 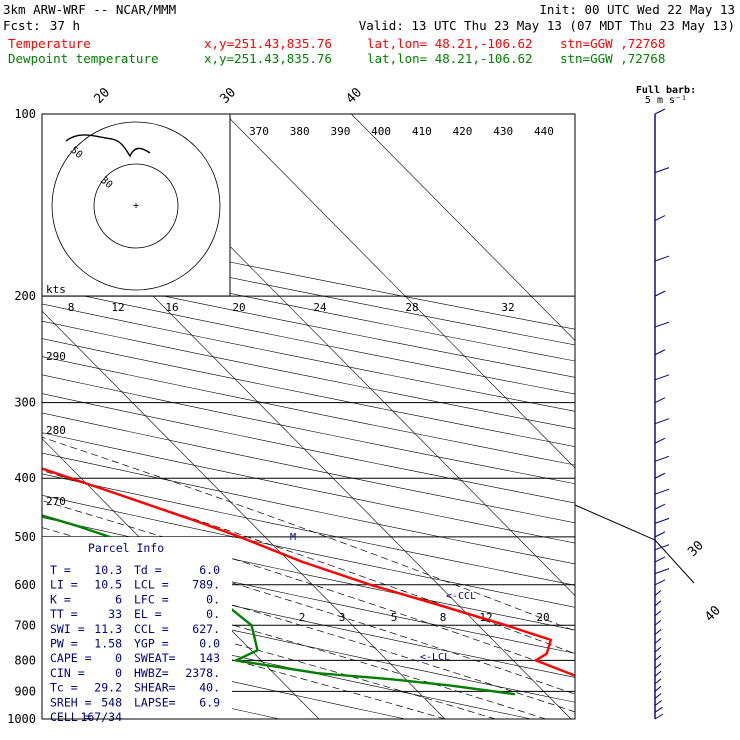 What do you see at coordinates (463, 227) in the screenshot?
I see `isotherm-line` at bounding box center [463, 227].